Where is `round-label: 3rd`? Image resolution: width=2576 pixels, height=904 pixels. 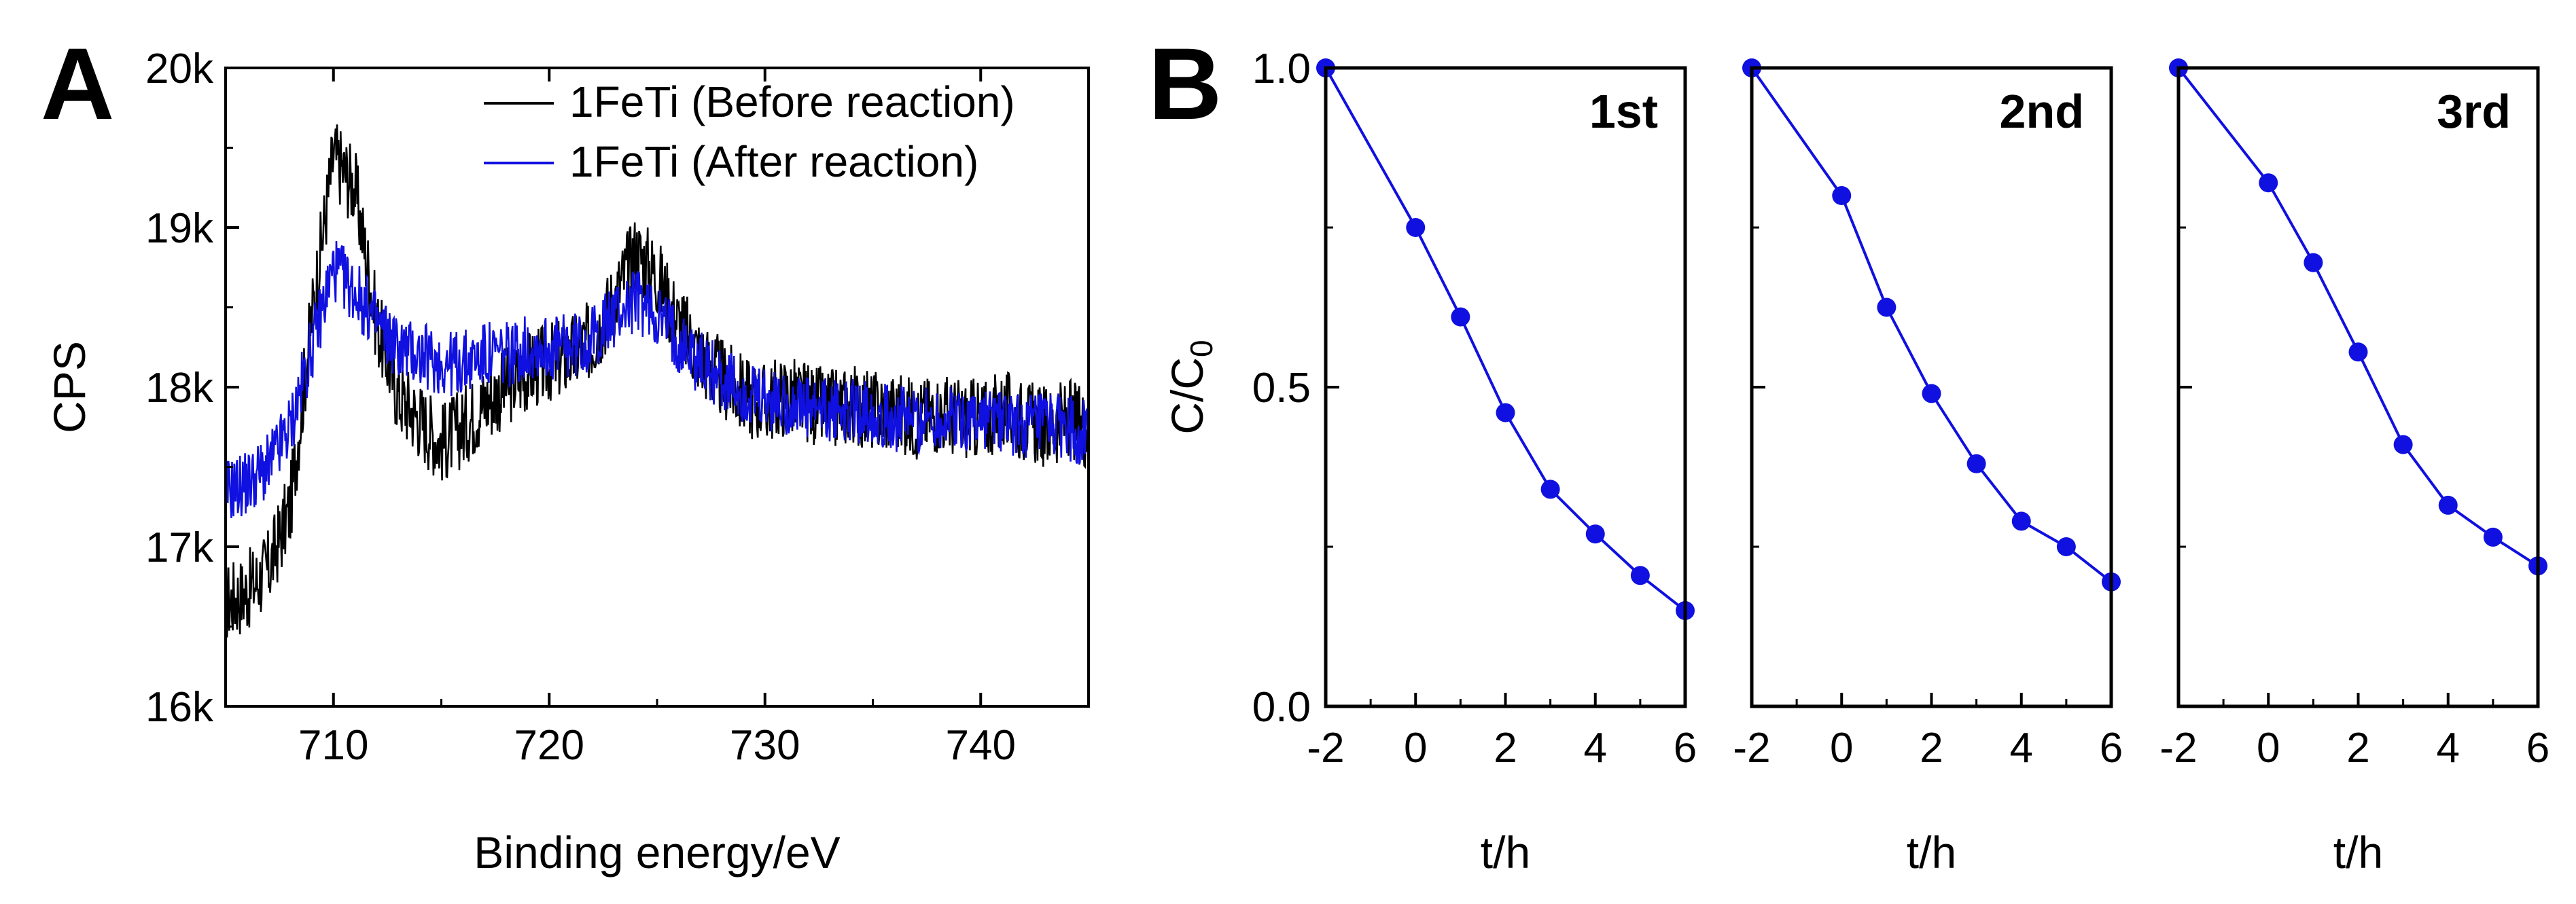
round-label: 3rd is located at coordinates (2474, 111).